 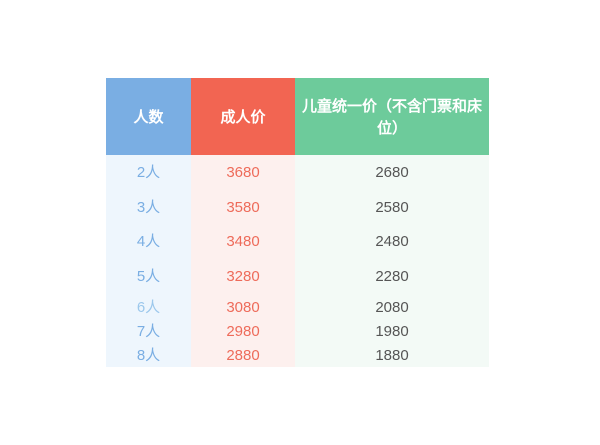 What do you see at coordinates (392, 307) in the screenshot?
I see `child-price-cell: 2080` at bounding box center [392, 307].